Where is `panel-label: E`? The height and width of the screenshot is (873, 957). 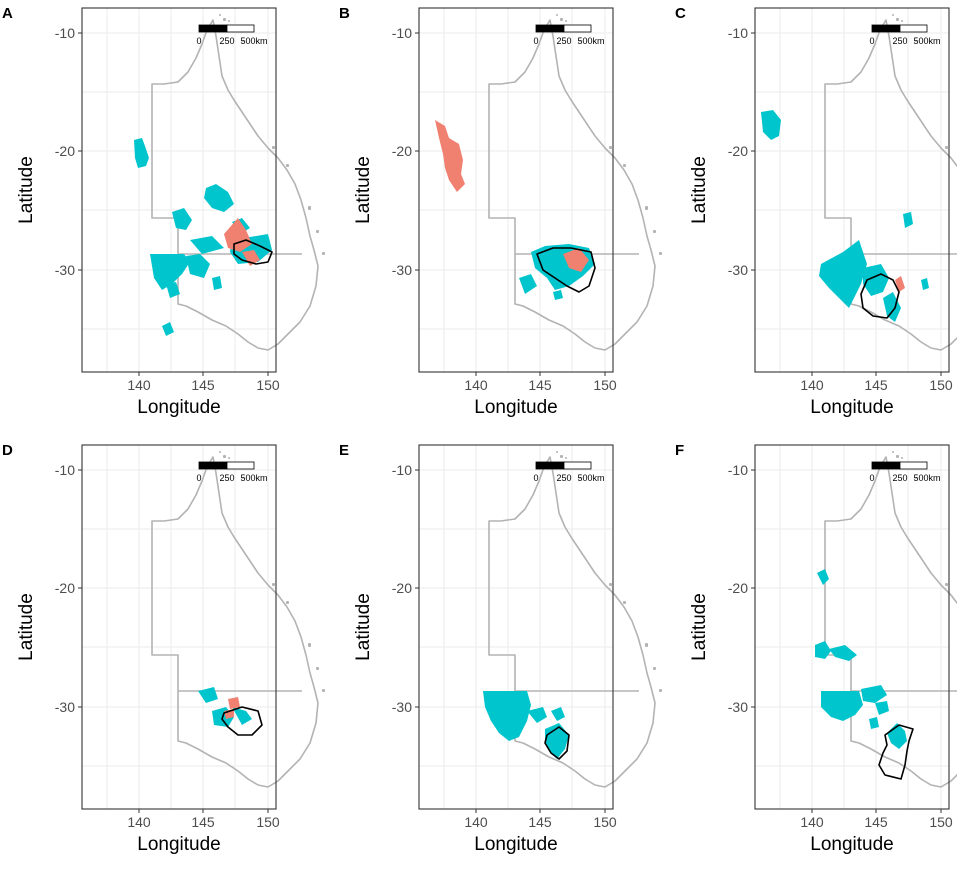
panel-label: E is located at coordinates (344, 450).